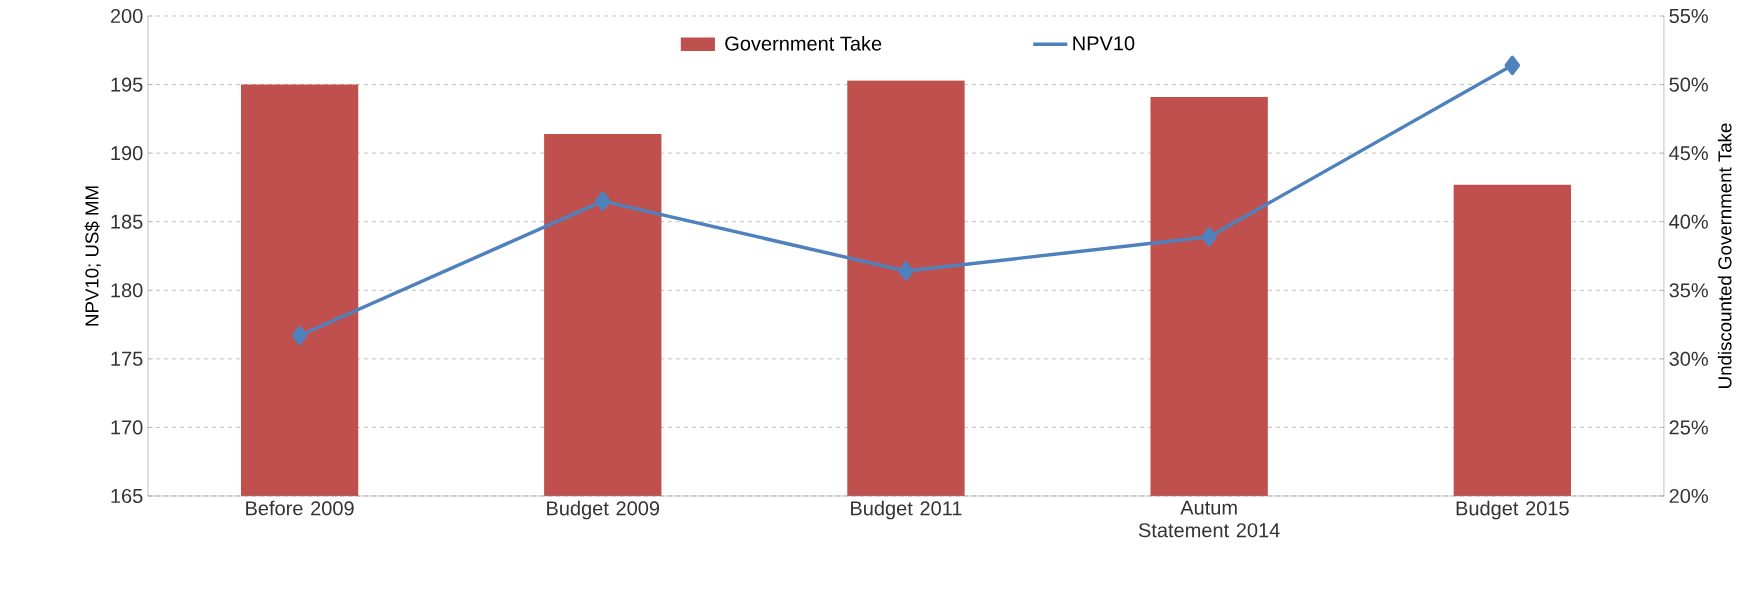 The width and height of the screenshot is (1756, 591). I want to click on x-tick-label: Budget 2009, so click(603, 510).